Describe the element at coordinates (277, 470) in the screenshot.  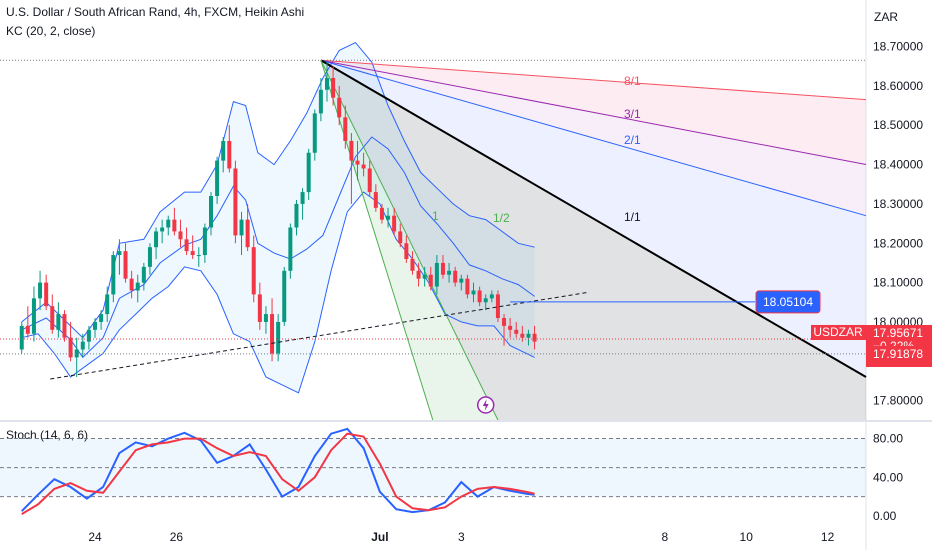
I see `stoch-k-line` at that location.